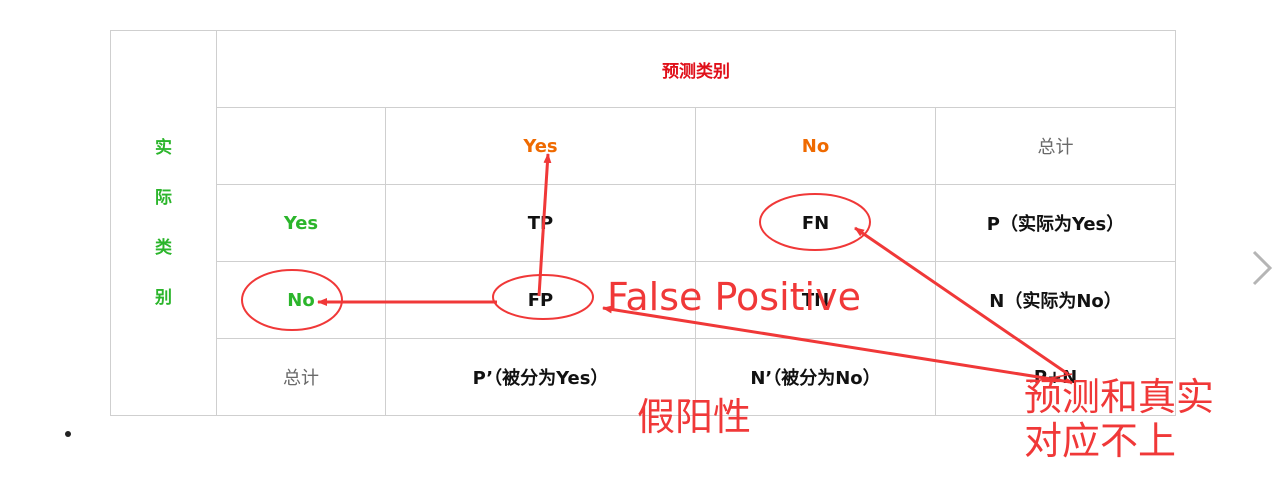  Describe the element at coordinates (163, 248) in the screenshot. I see `actual-label-char: 类` at that location.